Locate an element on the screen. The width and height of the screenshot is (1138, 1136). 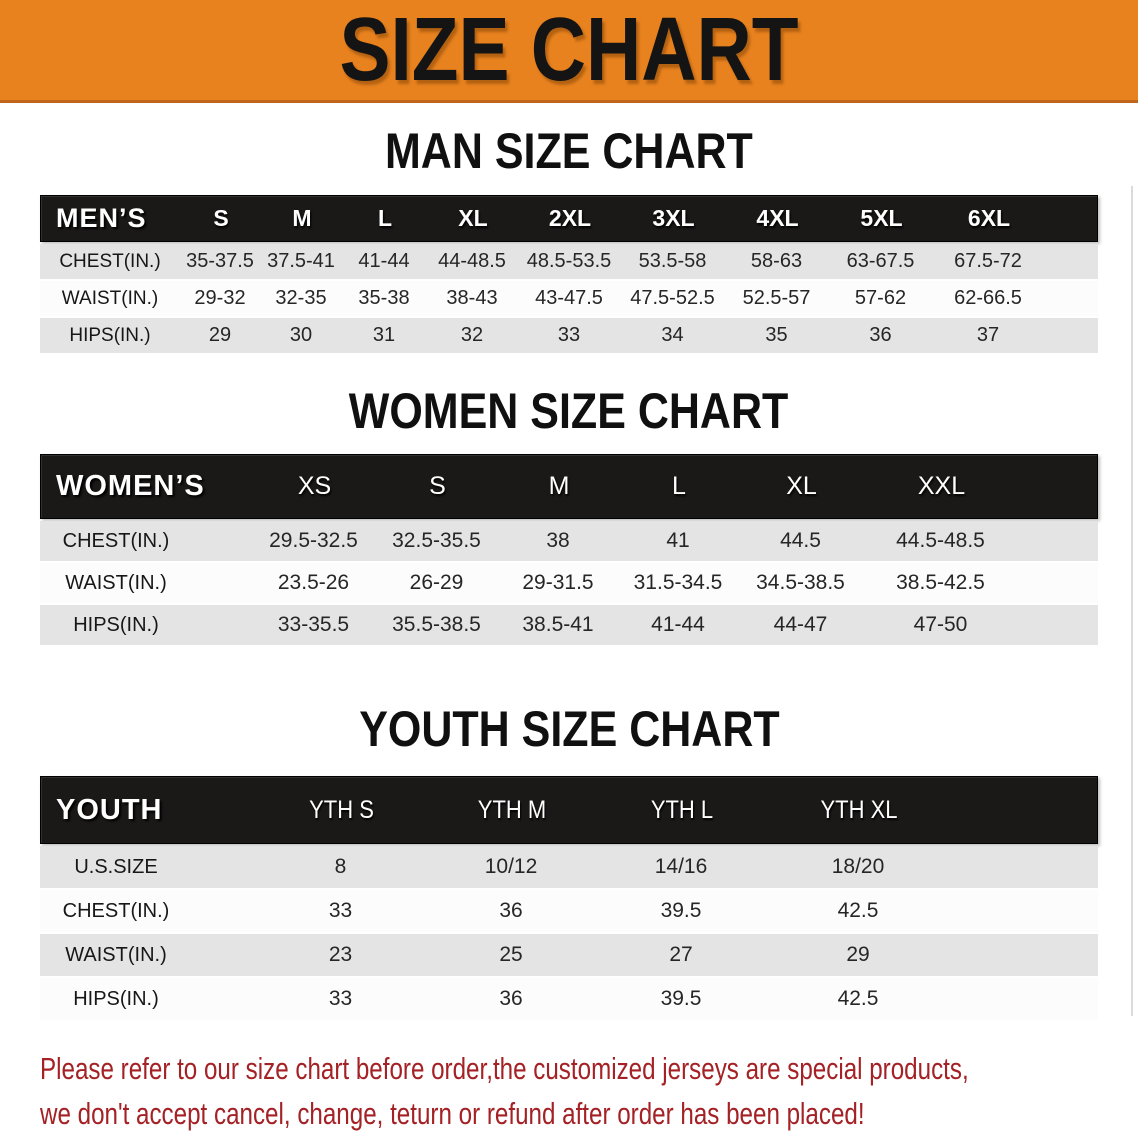
women-section-title: WOMEN SIZE CHART is located at coordinates (569, 411).